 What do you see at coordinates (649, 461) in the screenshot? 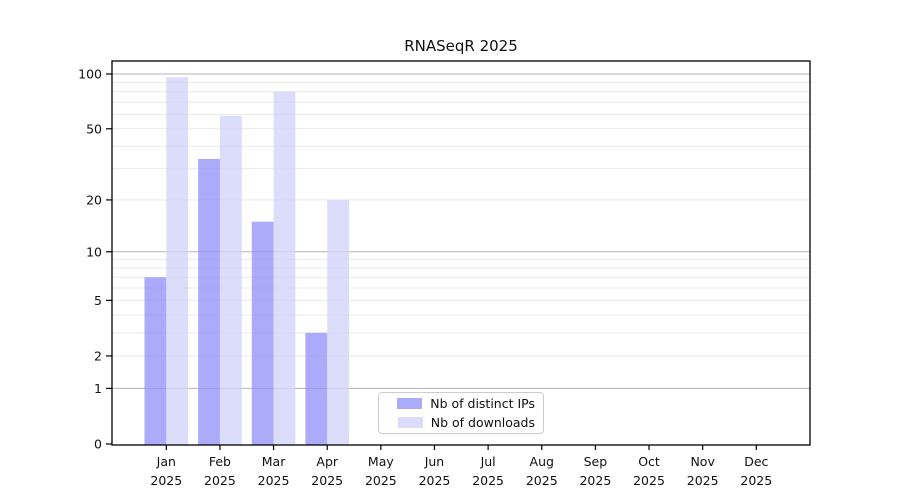
I see `x-tick-label-oct: Oct` at bounding box center [649, 461].